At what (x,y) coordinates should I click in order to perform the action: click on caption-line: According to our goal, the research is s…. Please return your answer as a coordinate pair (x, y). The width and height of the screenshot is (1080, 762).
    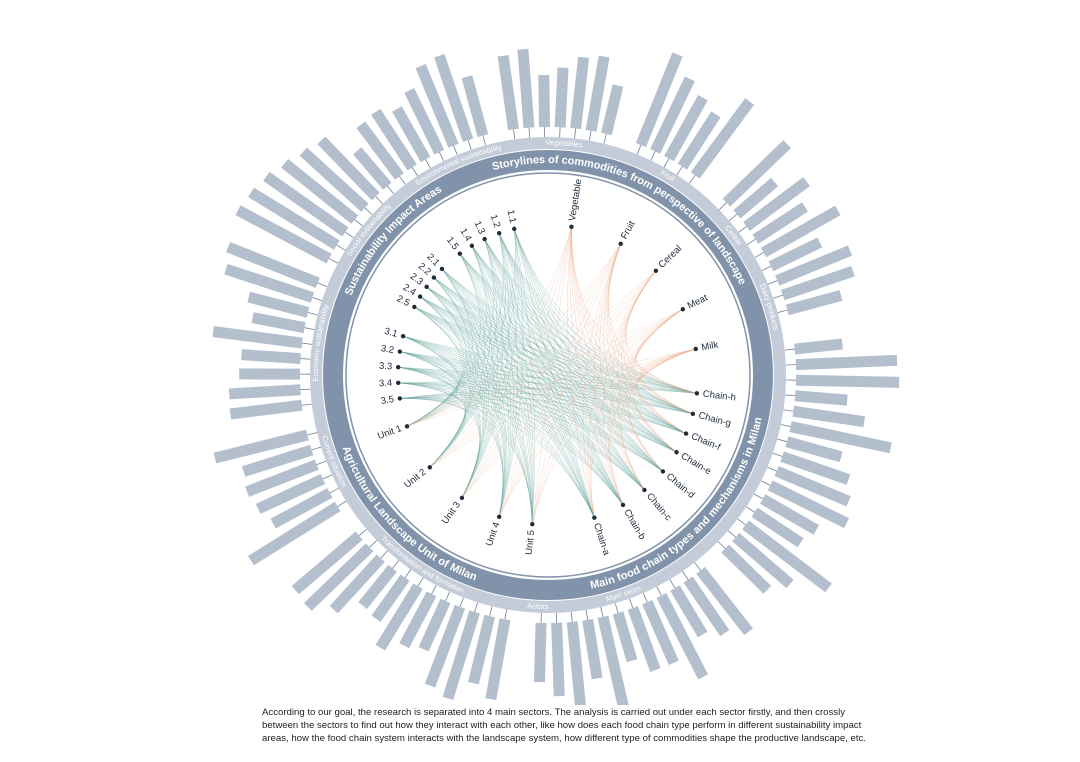
    Looking at the image, I should click on (554, 712).